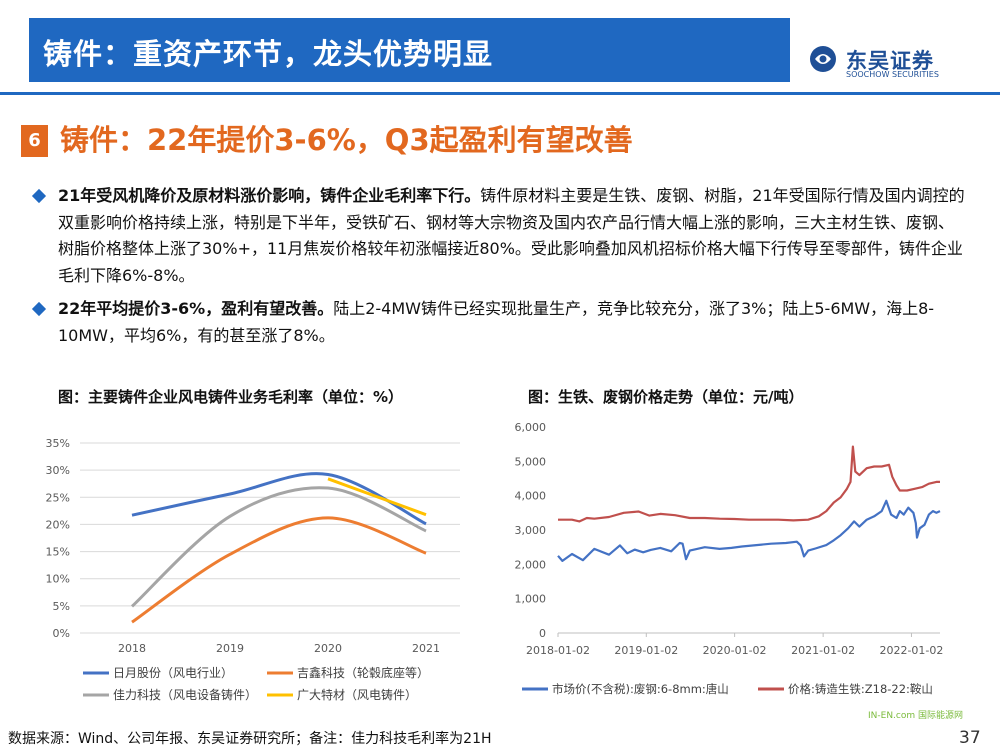 Image resolution: width=1000 pixels, height=750 pixels. Describe the element at coordinates (58, 579) in the screenshot. I see `y-tick-label: 10%` at that location.